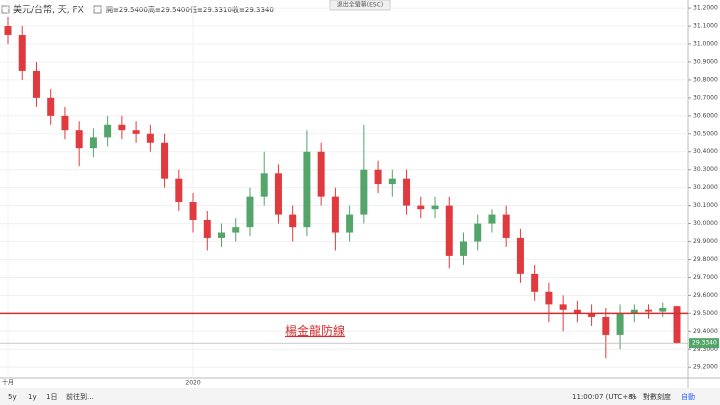 The width and height of the screenshot is (720, 405). What do you see at coordinates (705, 277) in the screenshot?
I see `y-tick-label: 29.7000` at bounding box center [705, 277].